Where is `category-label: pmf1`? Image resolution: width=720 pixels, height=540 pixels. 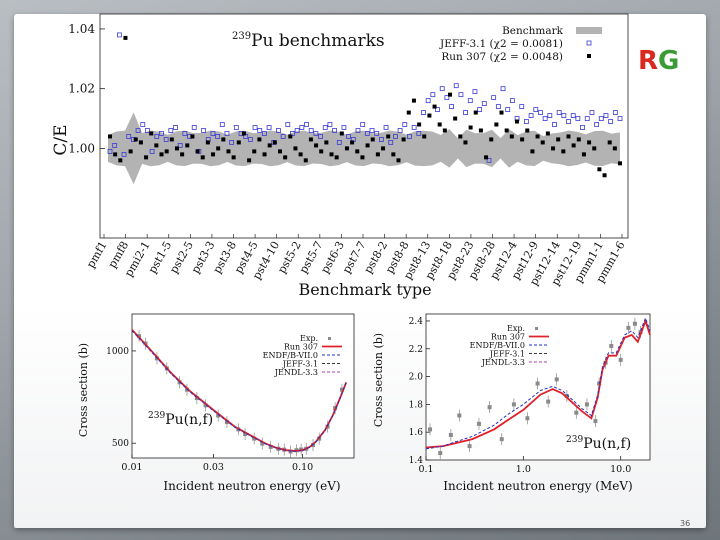 category-label: pmf1 is located at coordinates (97, 254).